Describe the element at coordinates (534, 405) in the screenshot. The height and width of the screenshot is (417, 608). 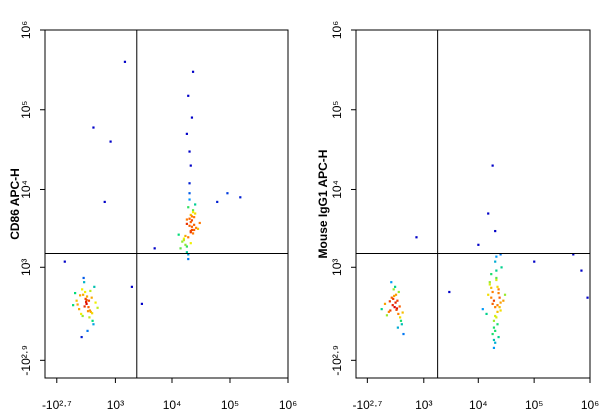
I see `x-tick-label: 10⁵` at that location.